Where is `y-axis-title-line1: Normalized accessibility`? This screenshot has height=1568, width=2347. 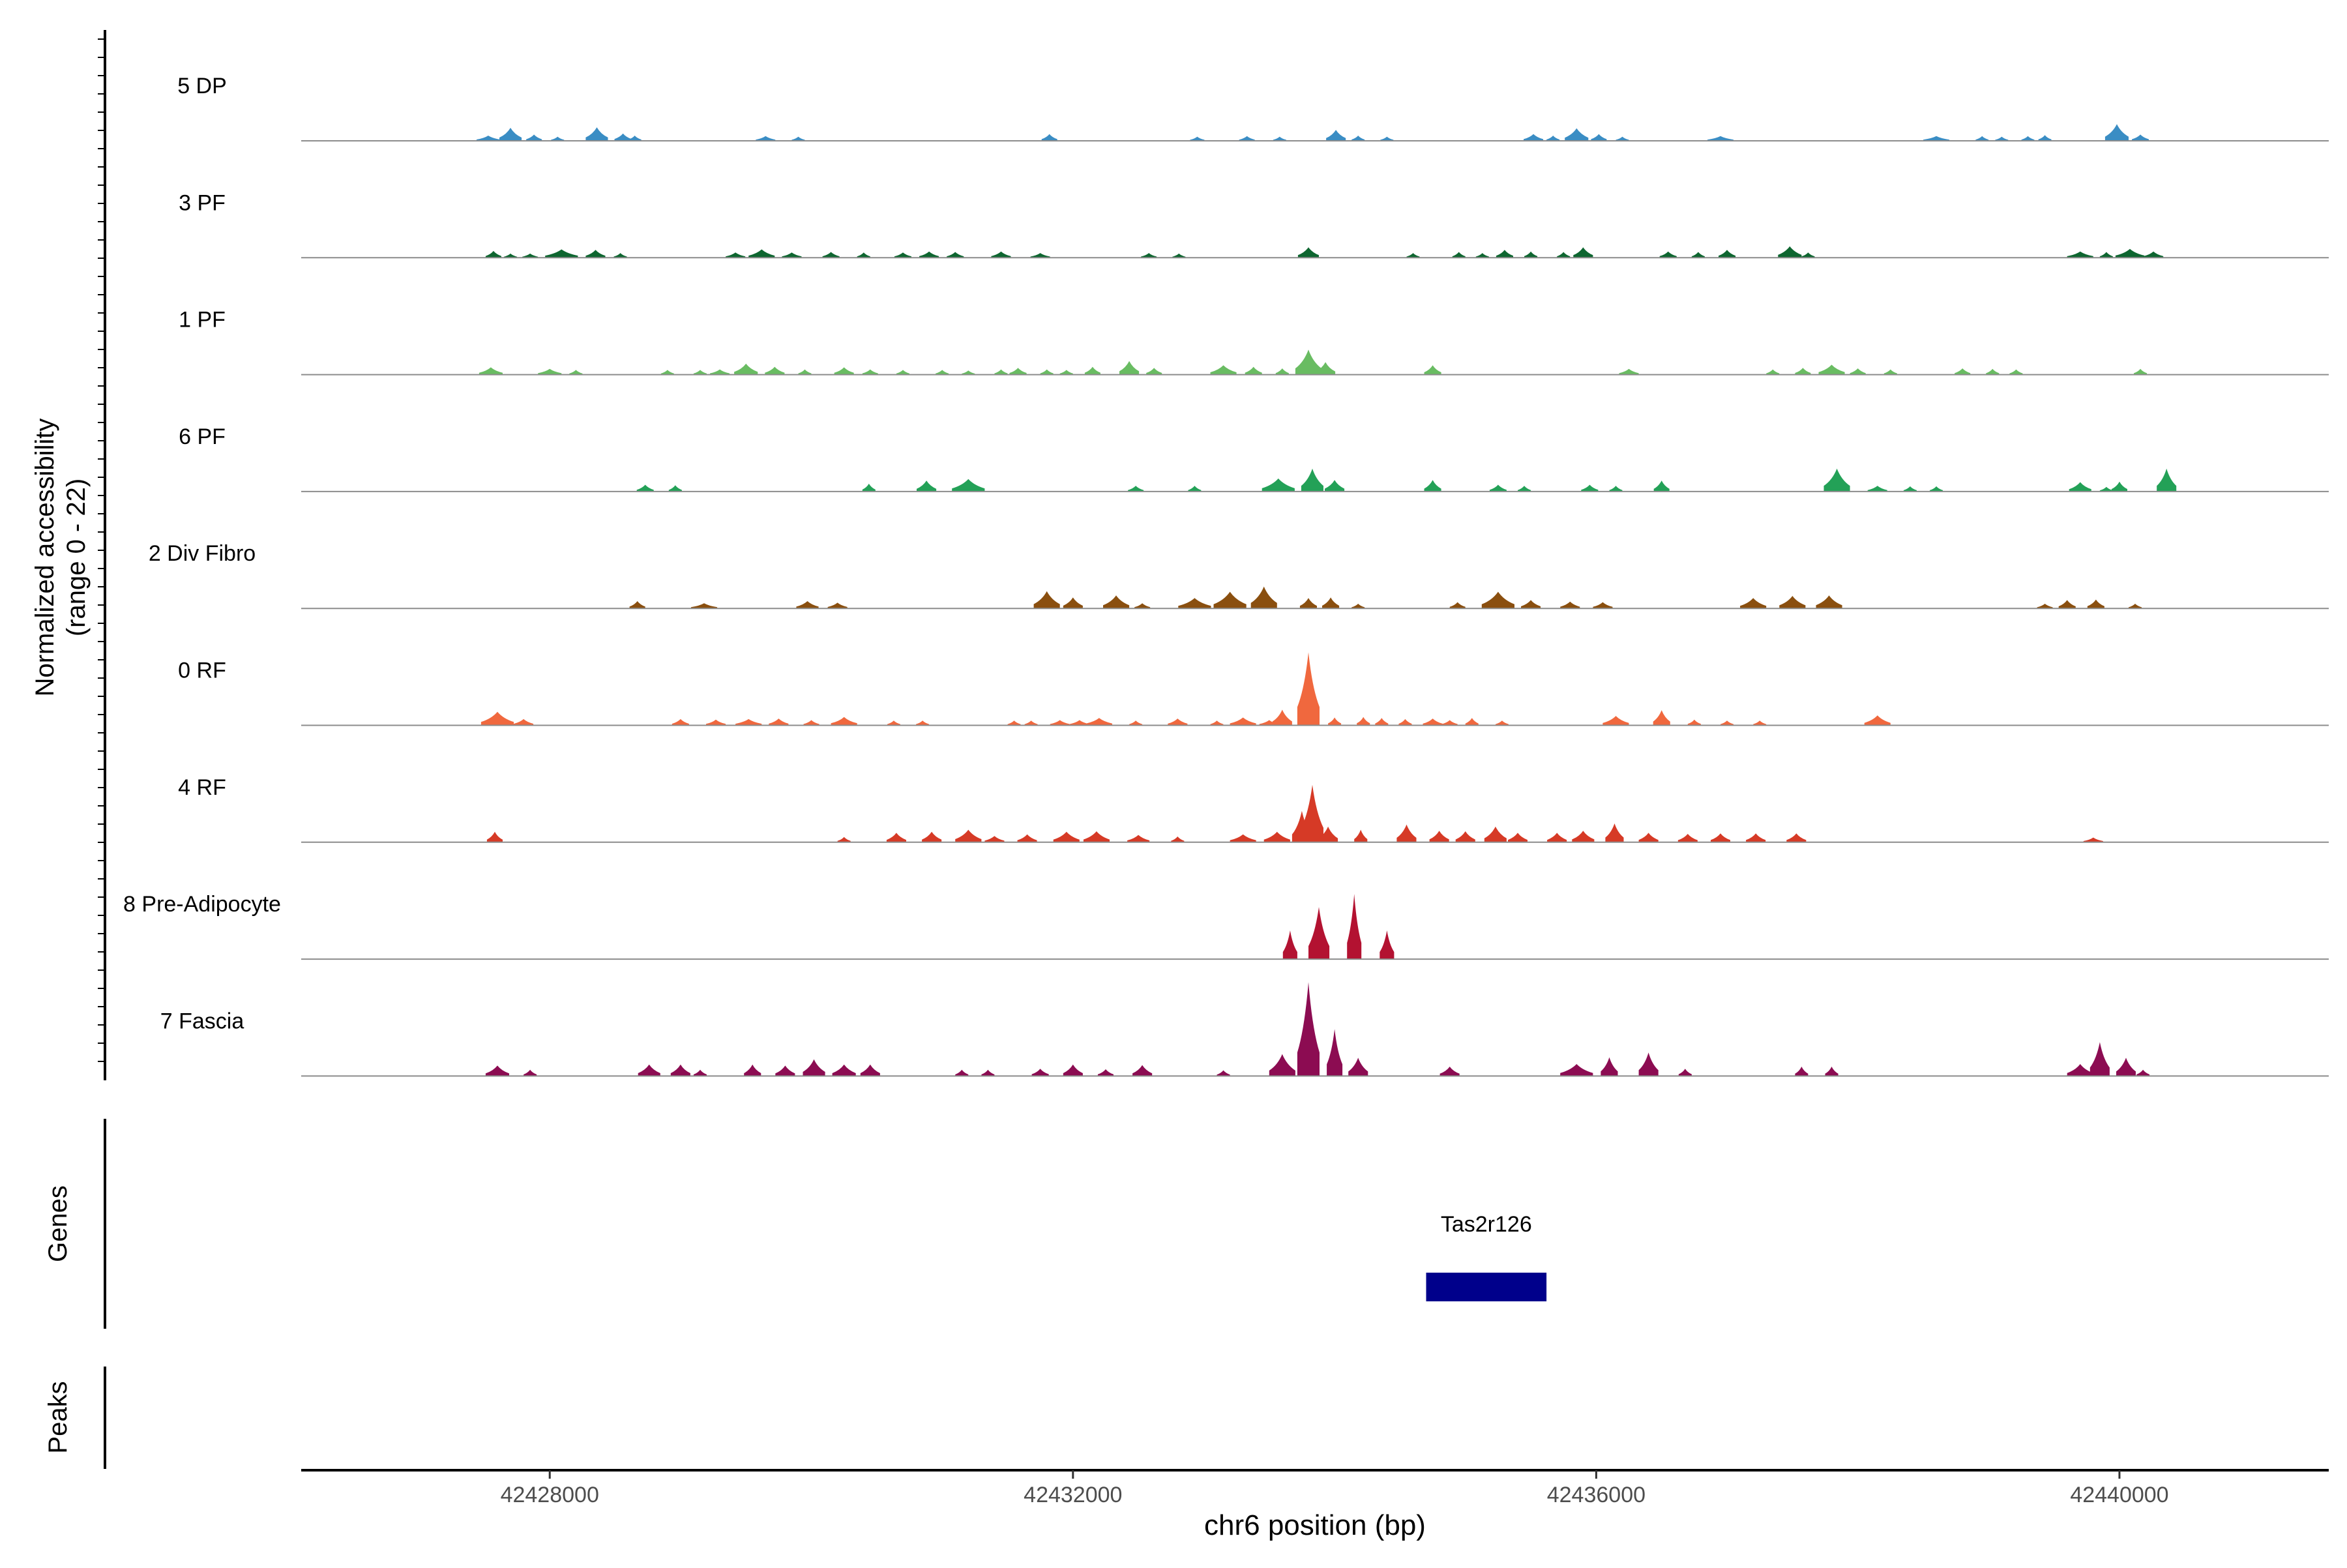 y-axis-title-line1: Normalized accessibility is located at coordinates (45, 558).